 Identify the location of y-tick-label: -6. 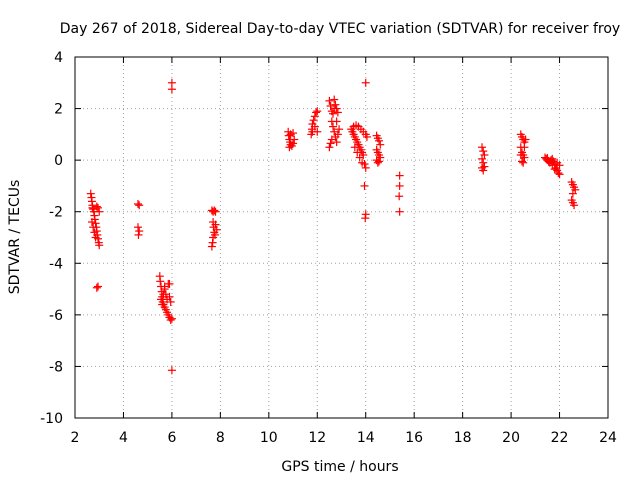
(56, 316).